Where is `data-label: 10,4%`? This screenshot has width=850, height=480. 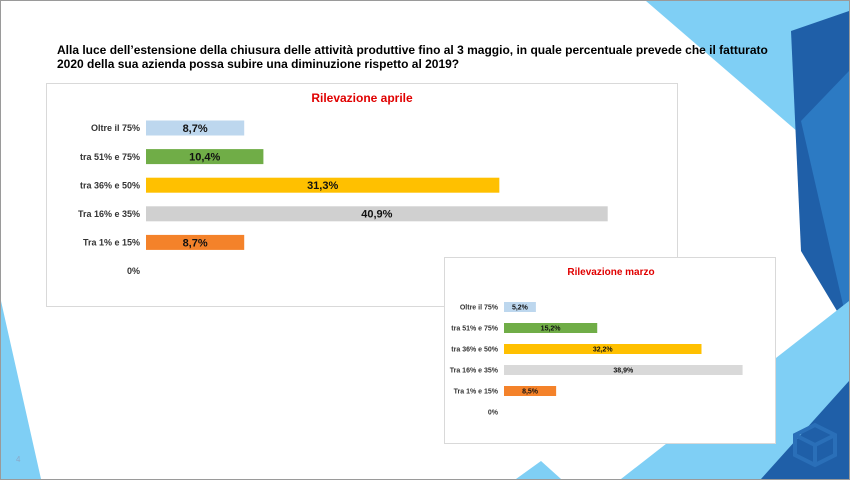 data-label: 10,4% is located at coordinates (204, 157).